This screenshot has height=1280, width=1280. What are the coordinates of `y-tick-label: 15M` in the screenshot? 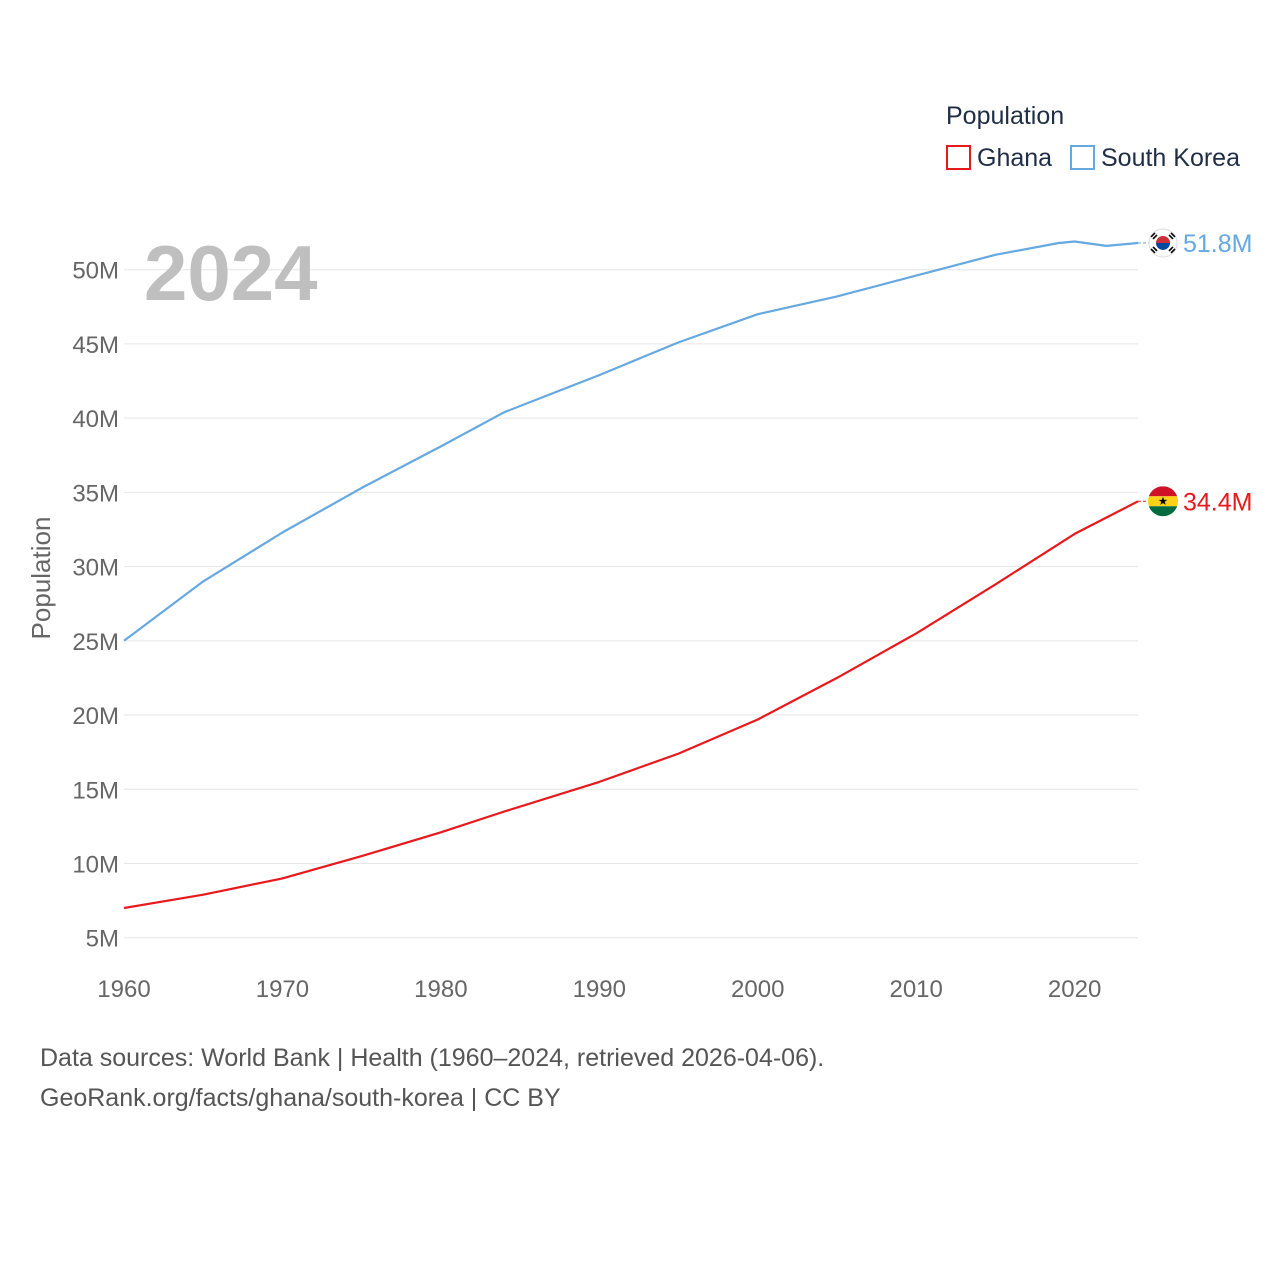 It's located at (95, 790).